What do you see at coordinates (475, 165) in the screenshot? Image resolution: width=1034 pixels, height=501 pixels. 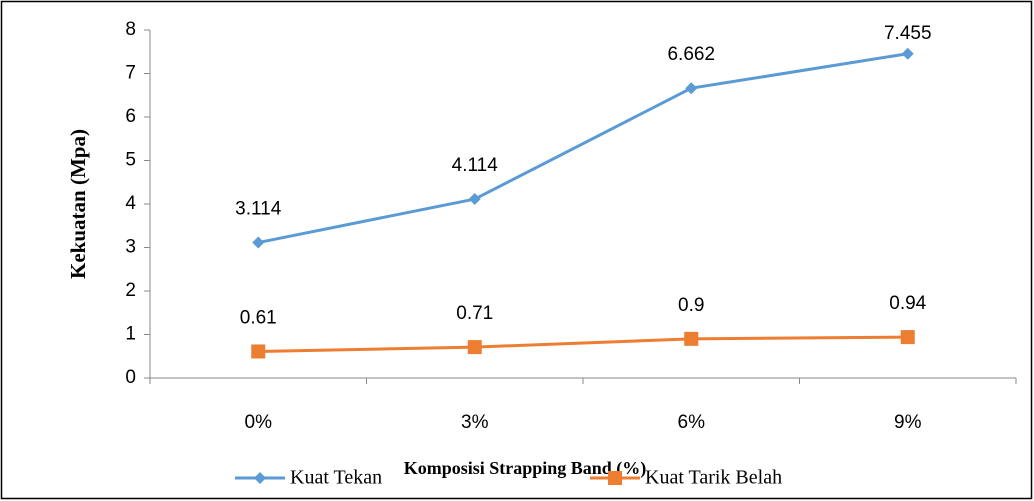 I see `data-label: 4.114` at bounding box center [475, 165].